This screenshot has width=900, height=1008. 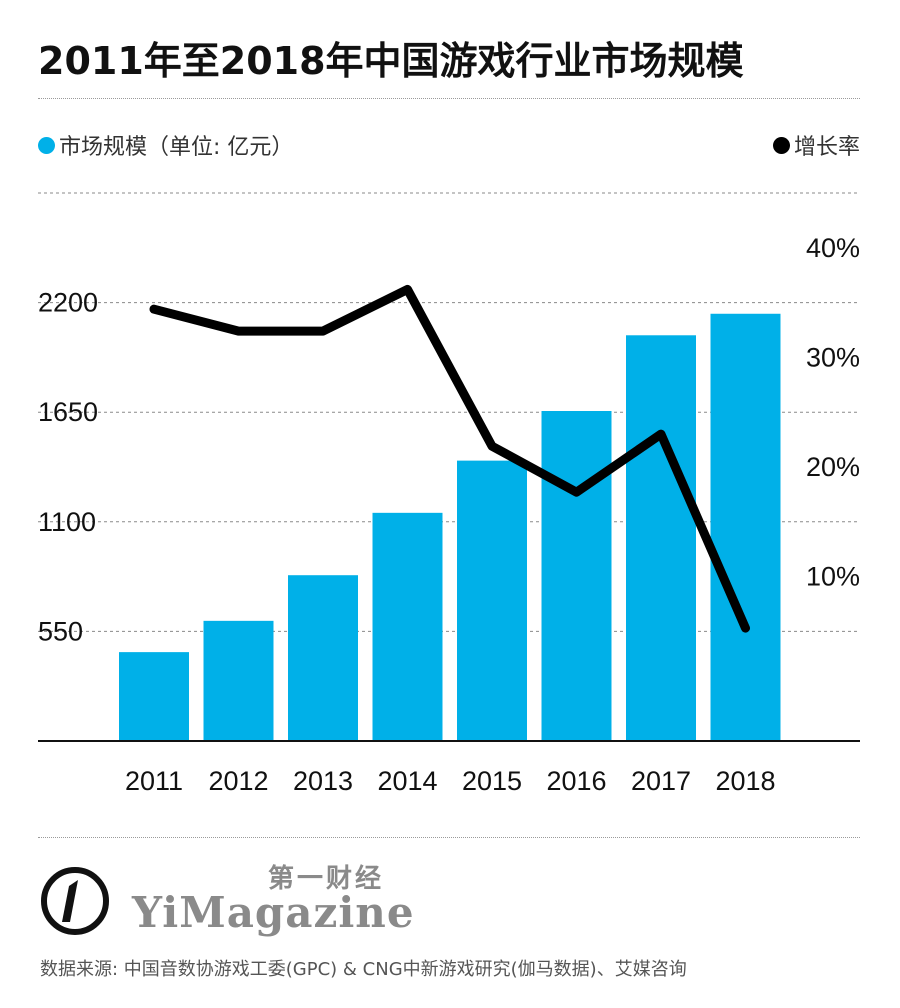 What do you see at coordinates (176, 147) in the screenshot?
I see `legend-bar-label: 市场规模（单位: 亿元）` at bounding box center [176, 147].